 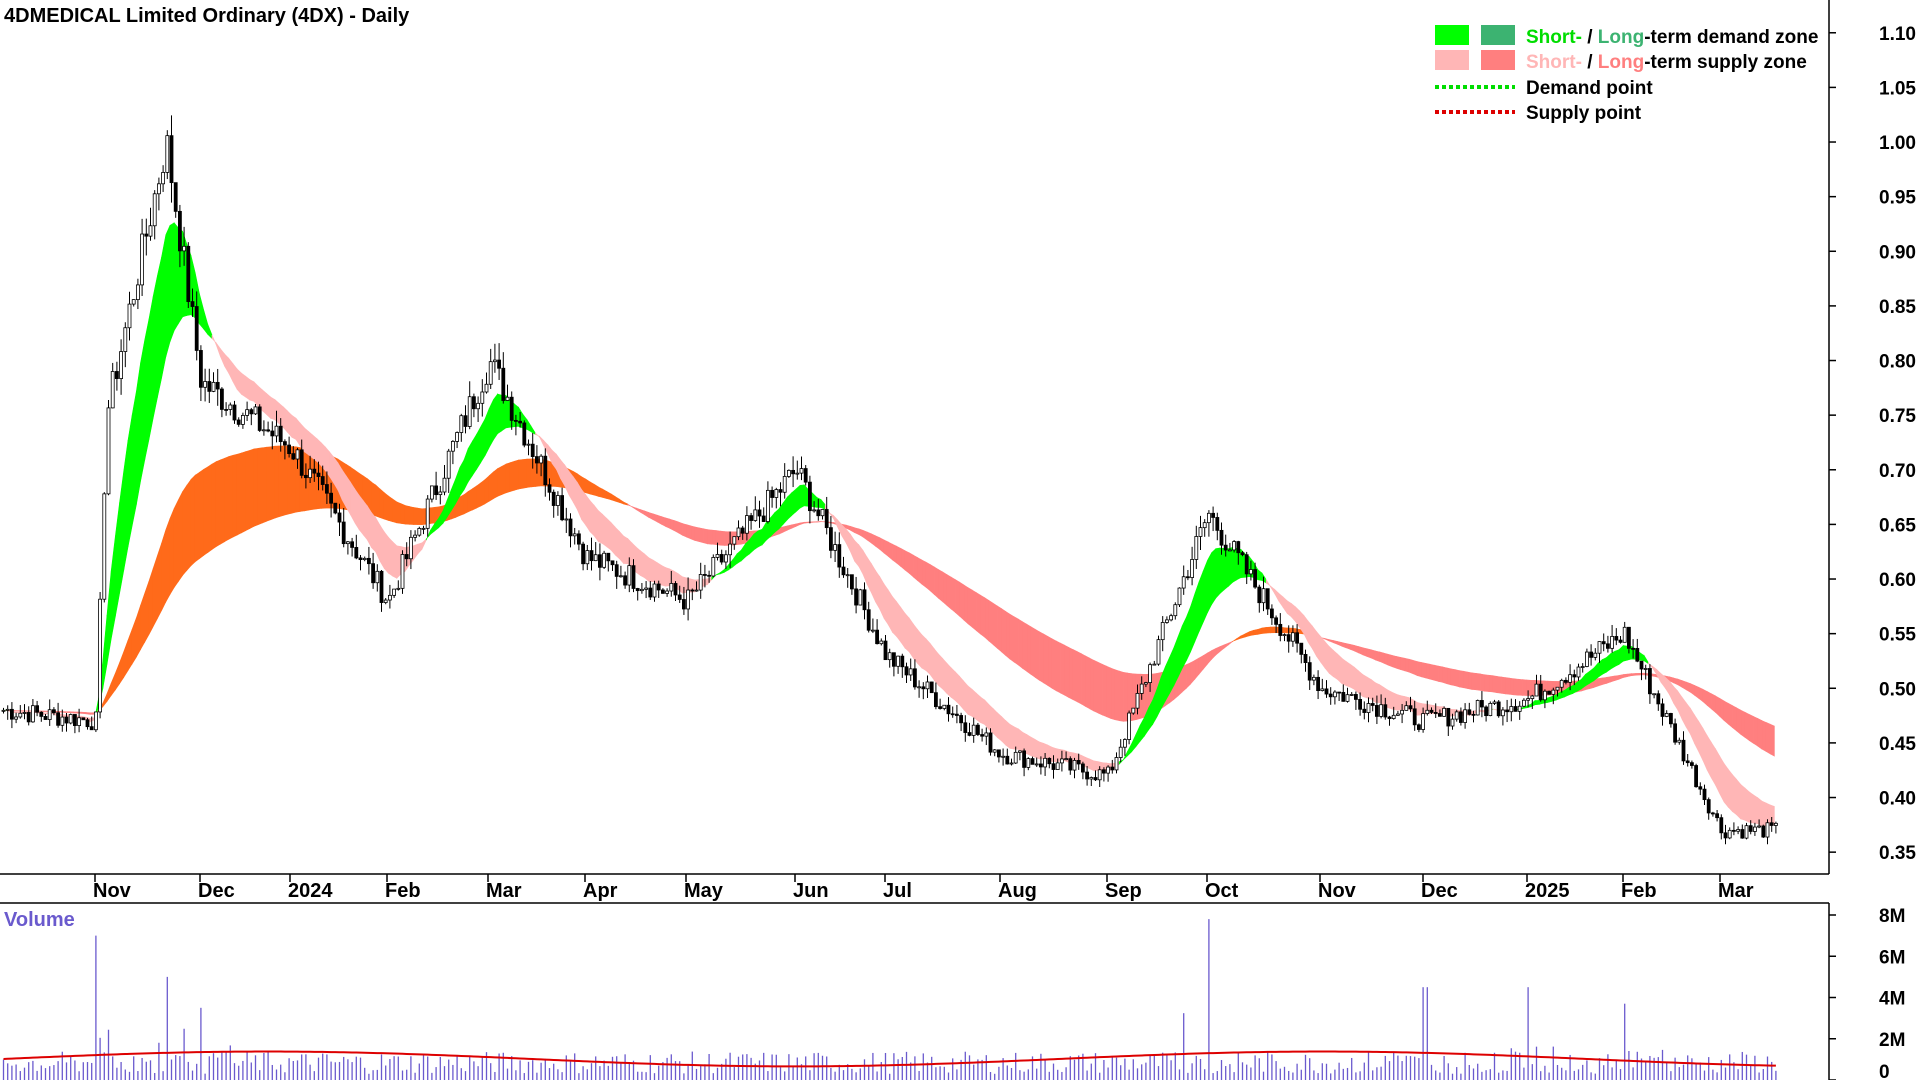 What do you see at coordinates (1439, 891) in the screenshot?
I see `date-tick-label: Dec` at bounding box center [1439, 891].